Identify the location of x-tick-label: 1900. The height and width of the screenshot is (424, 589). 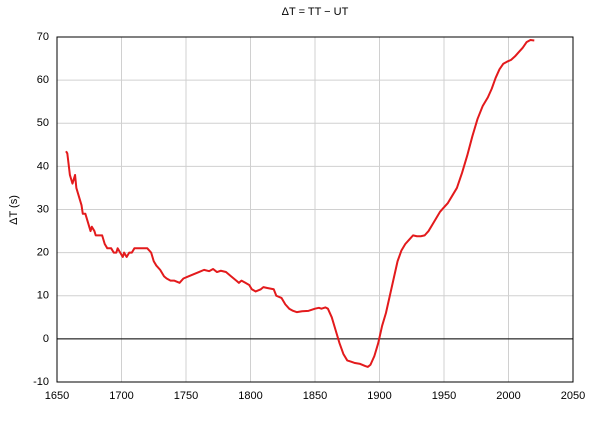
(379, 396).